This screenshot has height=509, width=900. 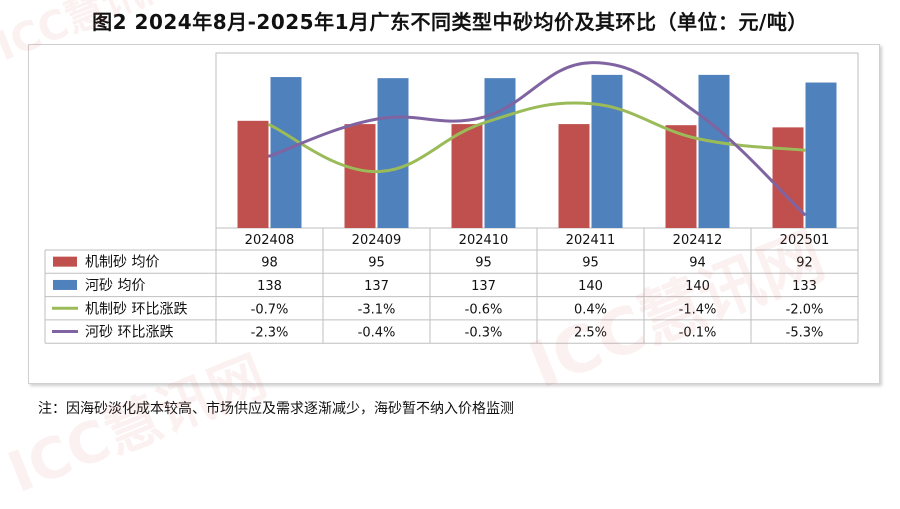 What do you see at coordinates (698, 240) in the screenshot?
I see `category-label-202412: 202412` at bounding box center [698, 240].